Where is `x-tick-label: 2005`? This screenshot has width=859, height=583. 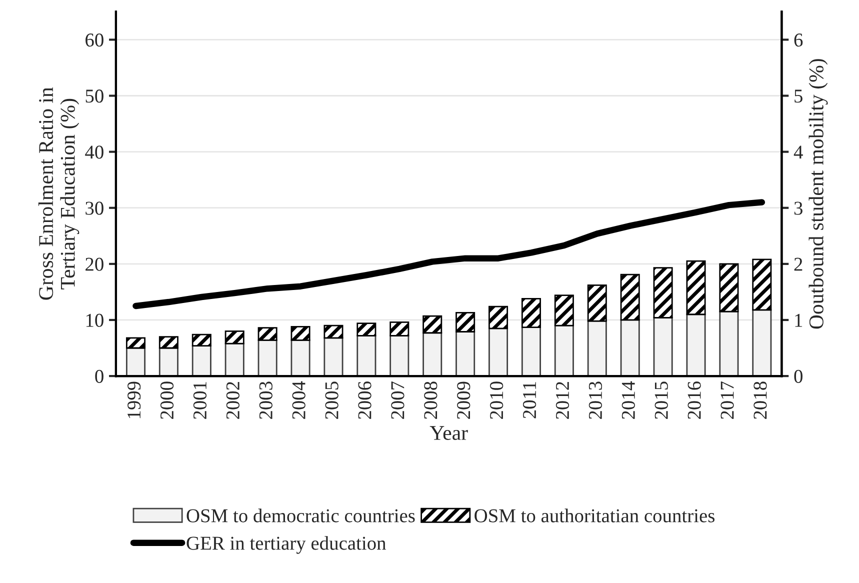 x-tick-label: 2005 is located at coordinates (331, 400).